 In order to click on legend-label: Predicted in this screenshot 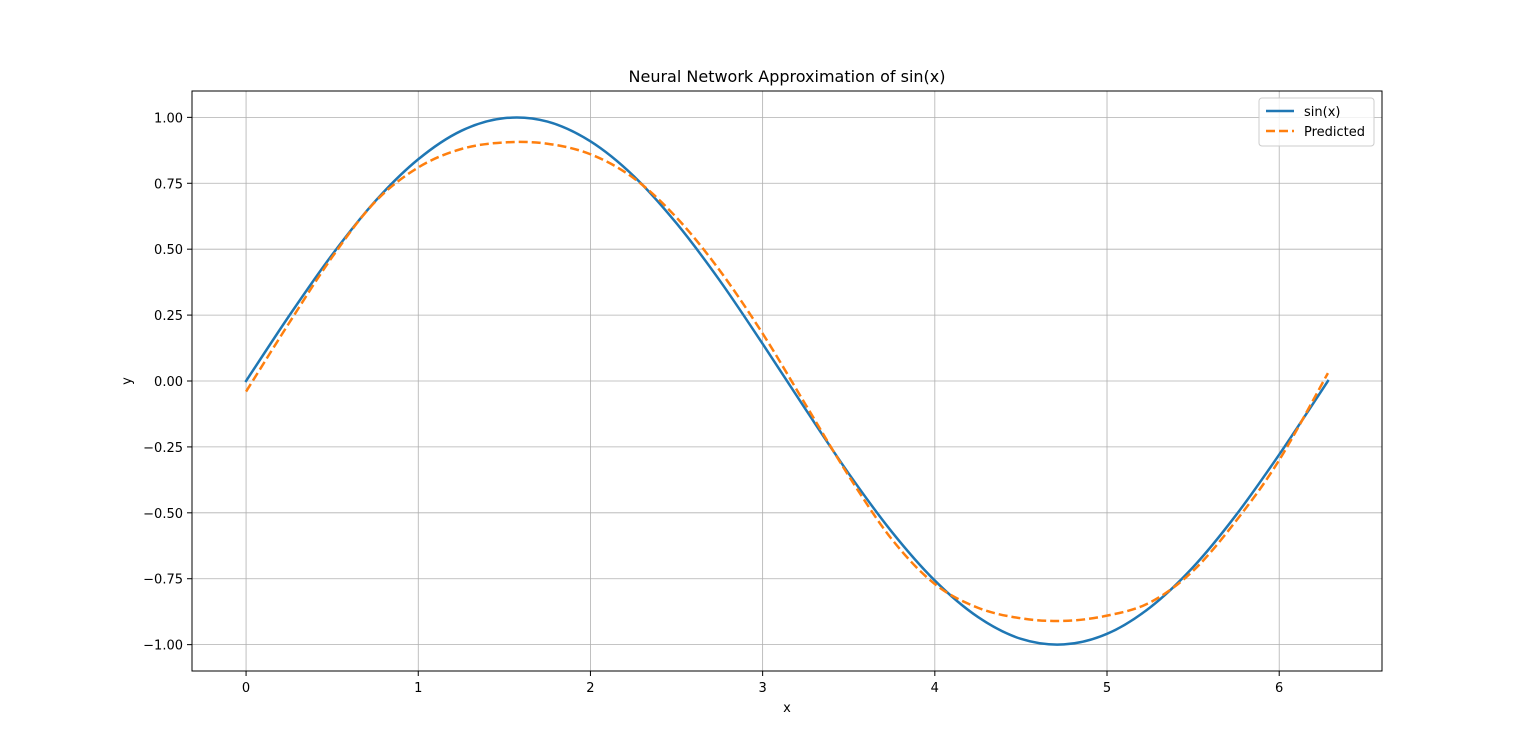, I will do `click(1334, 132)`.